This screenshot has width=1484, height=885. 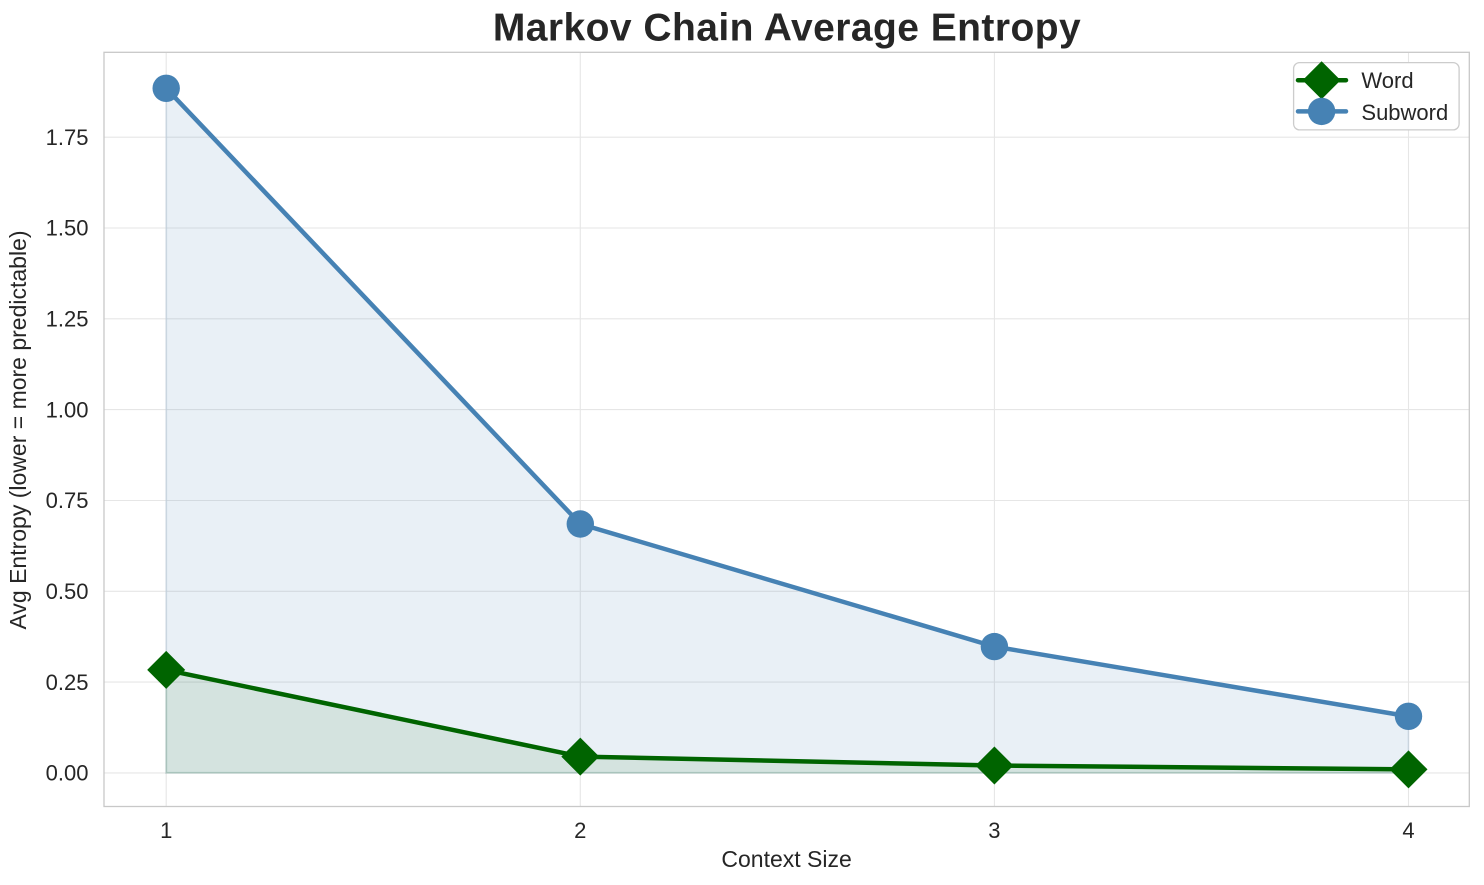 I want to click on svg-text: Subword, so click(x=1404, y=112).